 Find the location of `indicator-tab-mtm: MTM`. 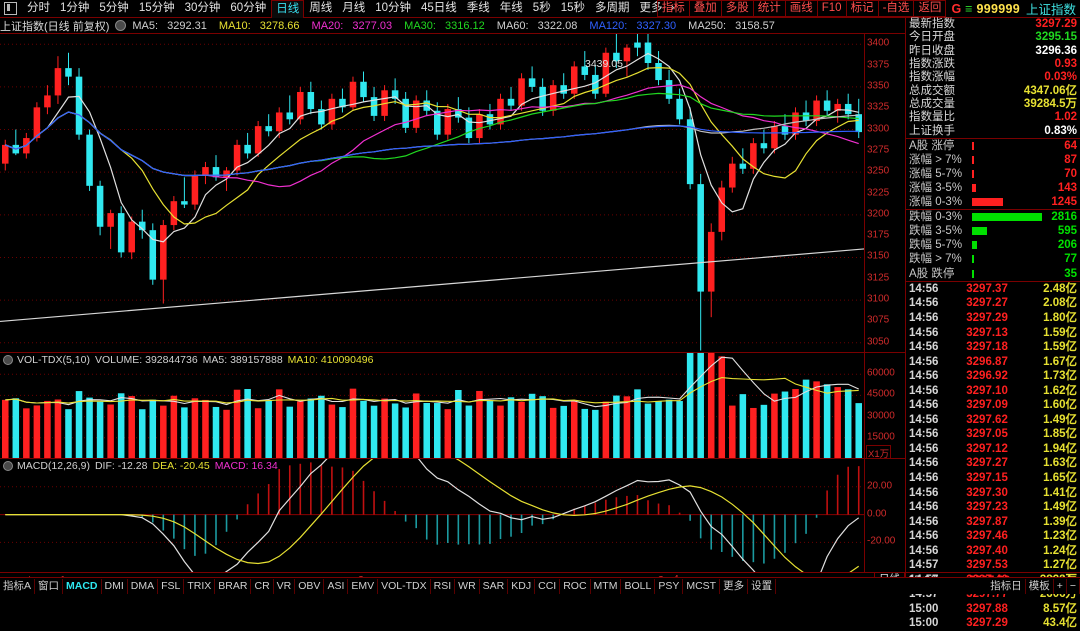

indicator-tab-mtm: MTM is located at coordinates (606, 586).